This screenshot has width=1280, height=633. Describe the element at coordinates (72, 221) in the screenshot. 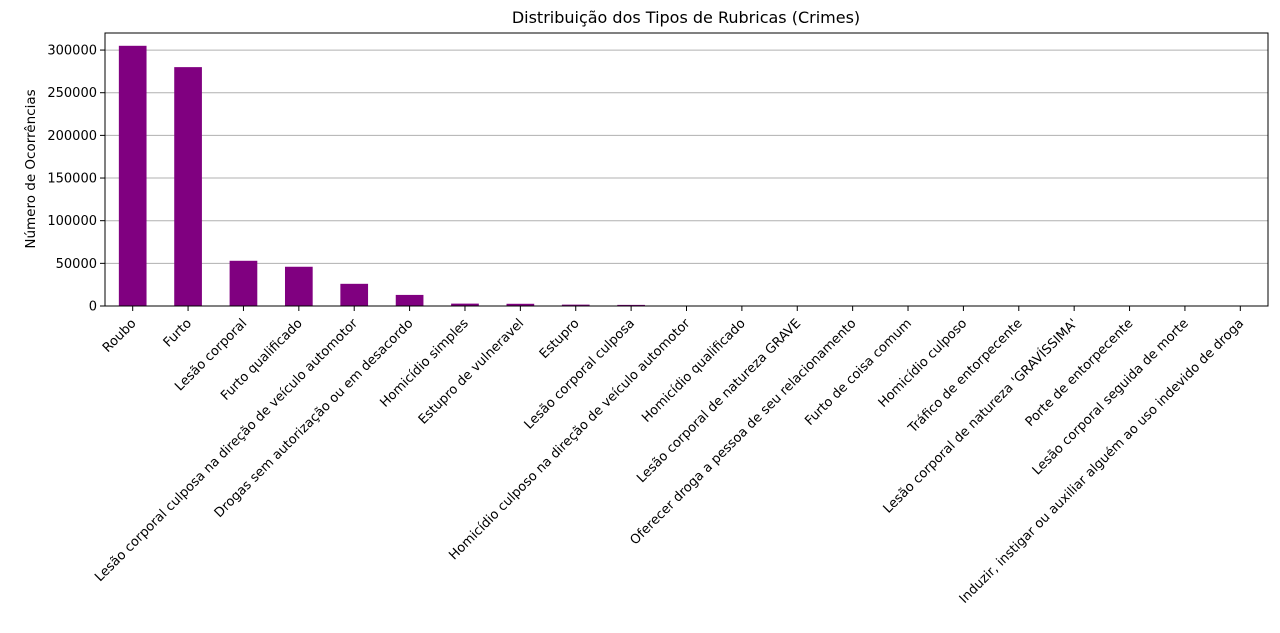

I see `y-tick-label: 100000` at that location.